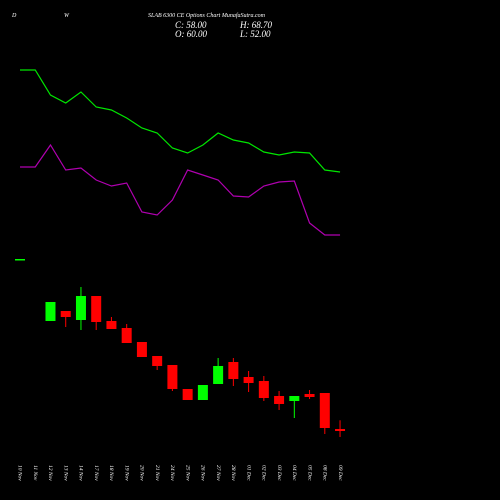 This screenshot has width=500, height=500. I want to click on x-tick-label: 05 Dec, so click(309, 473).